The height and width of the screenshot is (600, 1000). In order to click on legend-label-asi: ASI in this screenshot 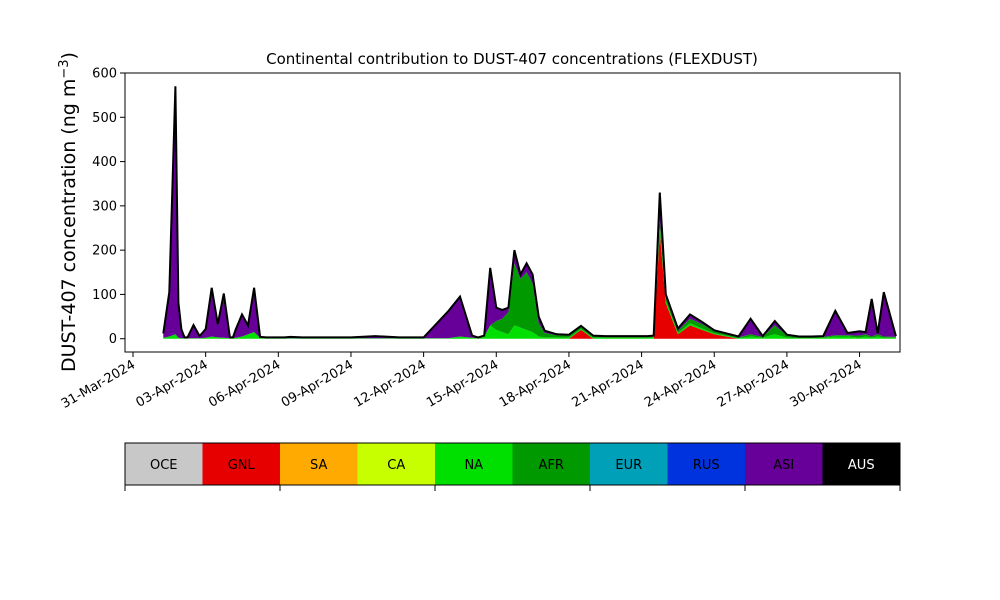, I will do `click(783, 465)`.